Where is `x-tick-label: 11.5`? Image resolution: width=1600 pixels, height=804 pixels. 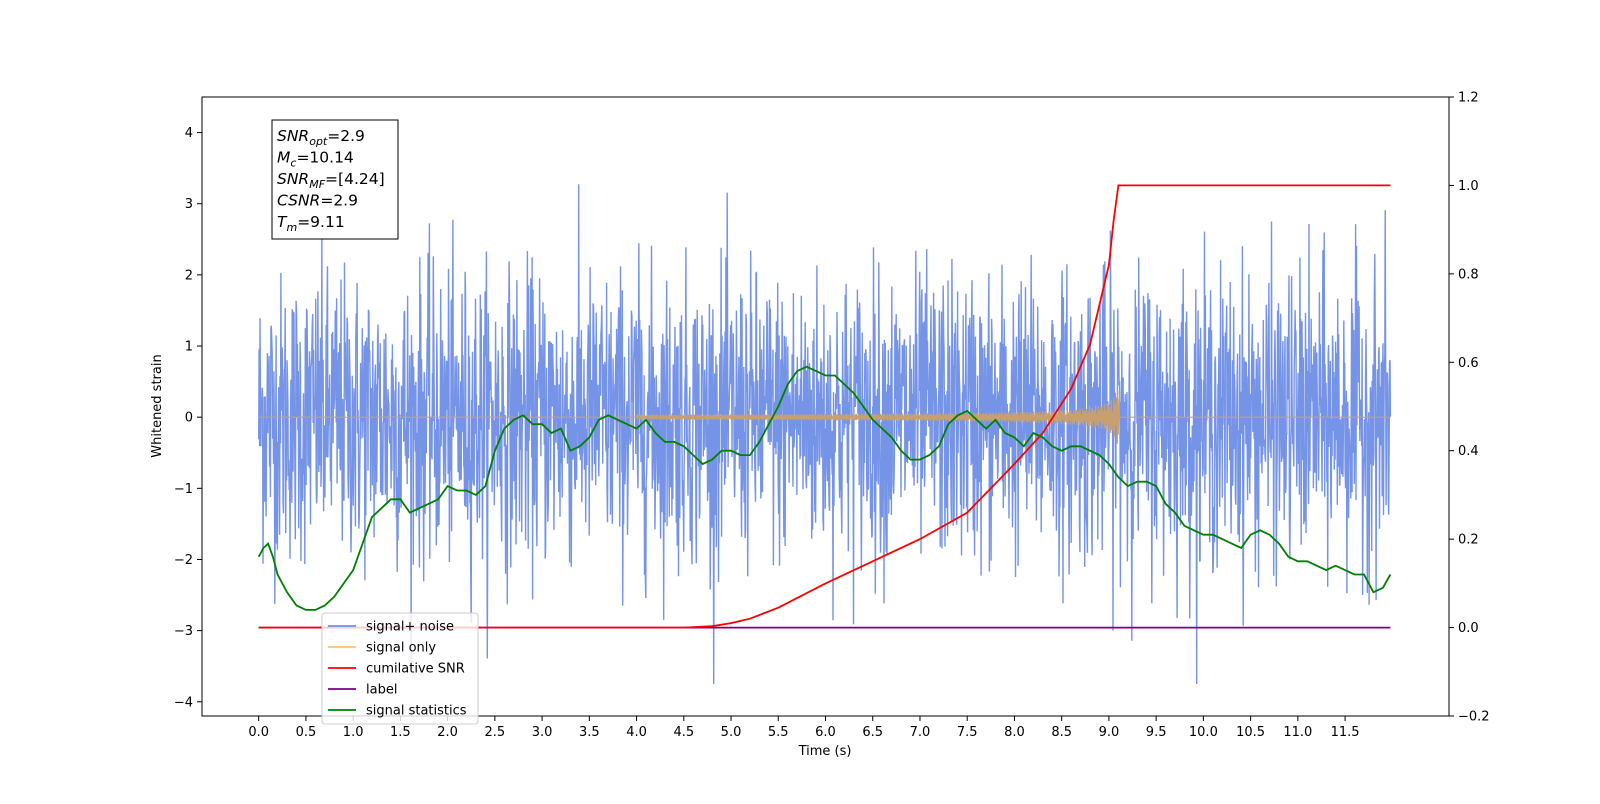
x-tick-label: 11.5 is located at coordinates (1345, 732).